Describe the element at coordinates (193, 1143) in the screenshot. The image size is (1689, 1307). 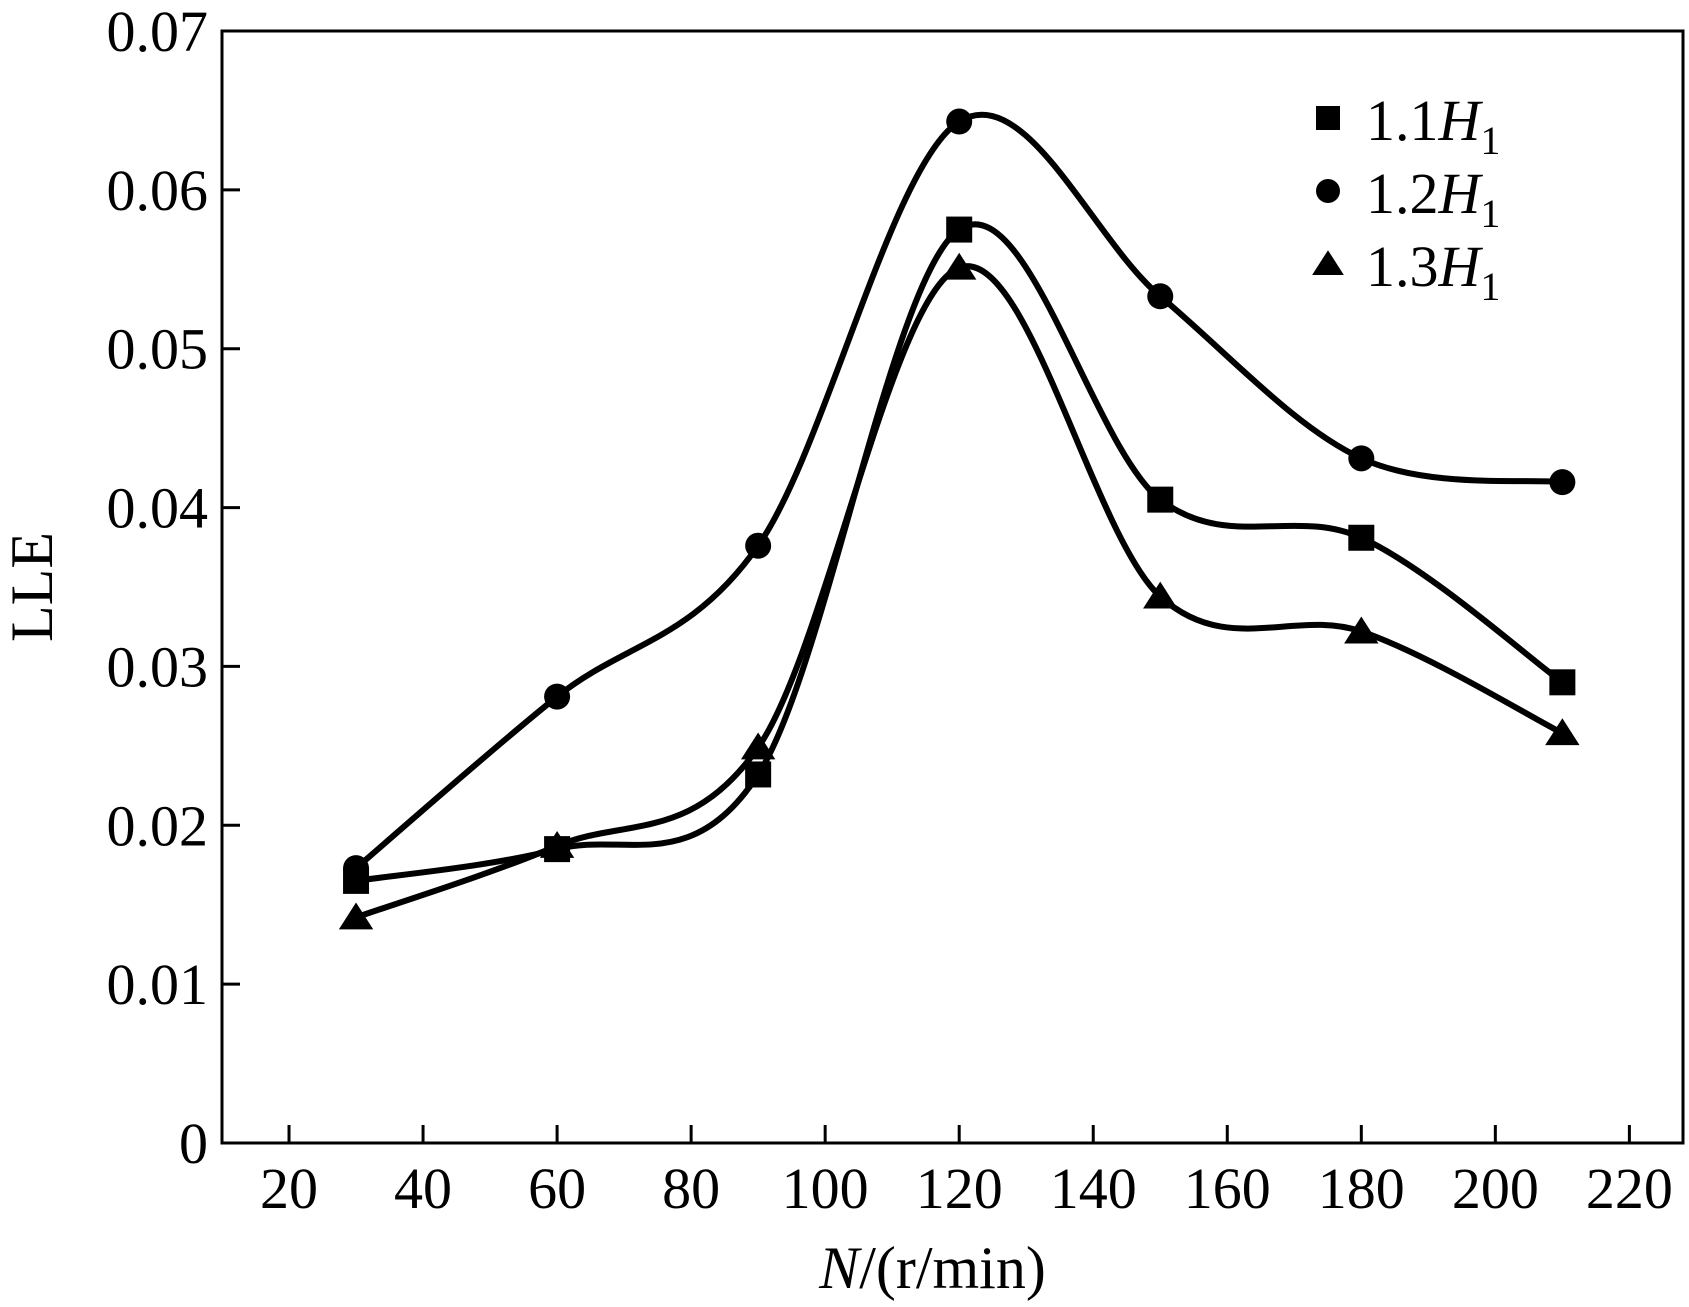
I see `y-tick-label: 0` at that location.